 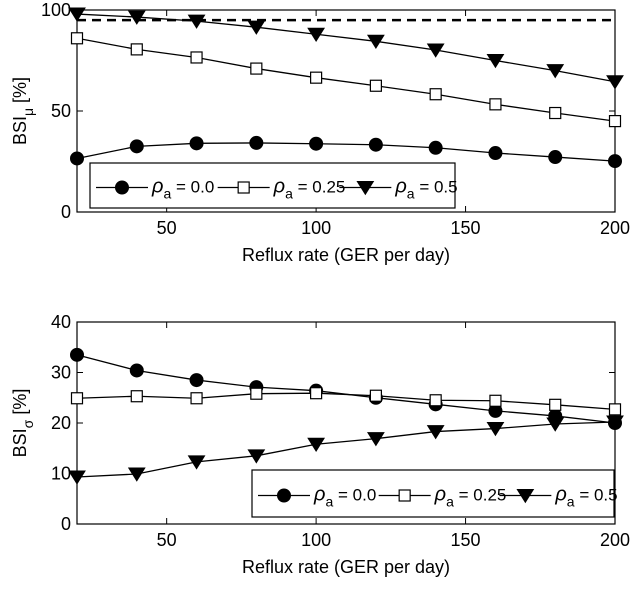 I want to click on legend-label-value: = 0.25, so click(x=480, y=495).